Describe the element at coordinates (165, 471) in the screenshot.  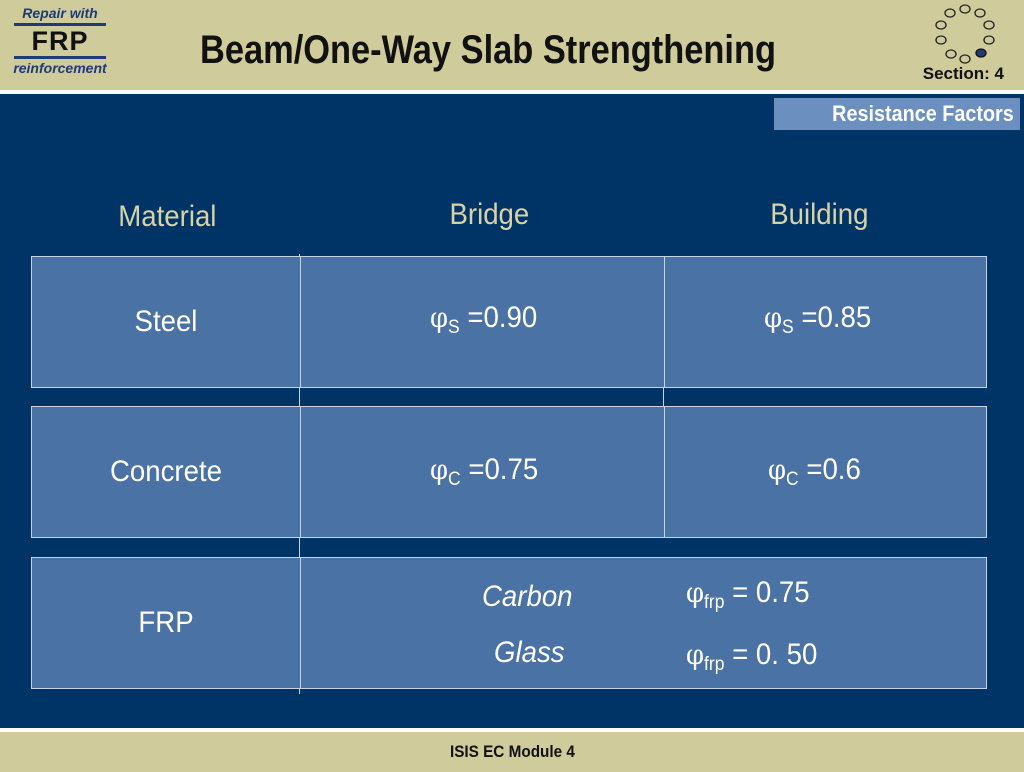
I see `material-cell: Concrete` at that location.